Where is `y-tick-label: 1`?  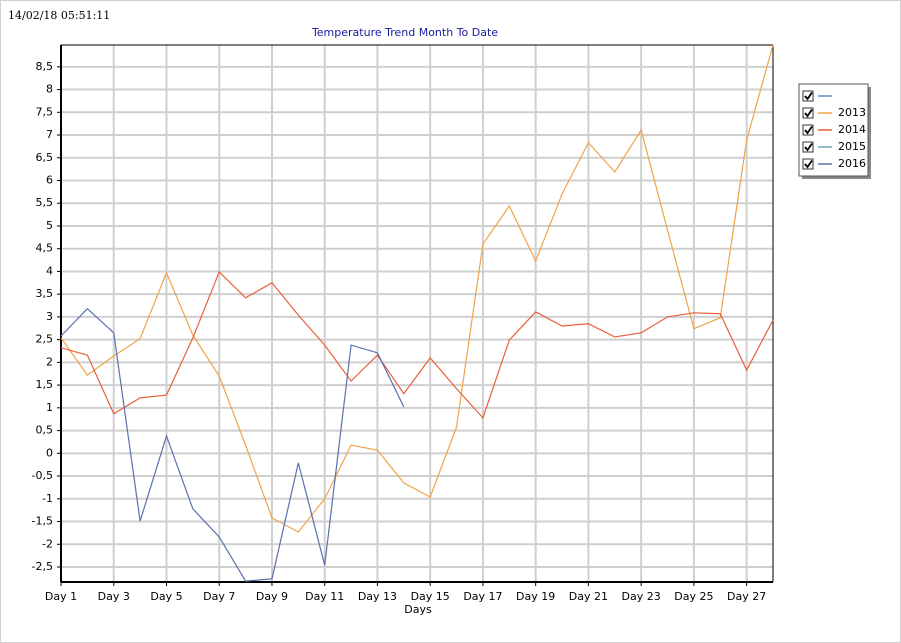 y-tick-label: 1 is located at coordinates (49, 407).